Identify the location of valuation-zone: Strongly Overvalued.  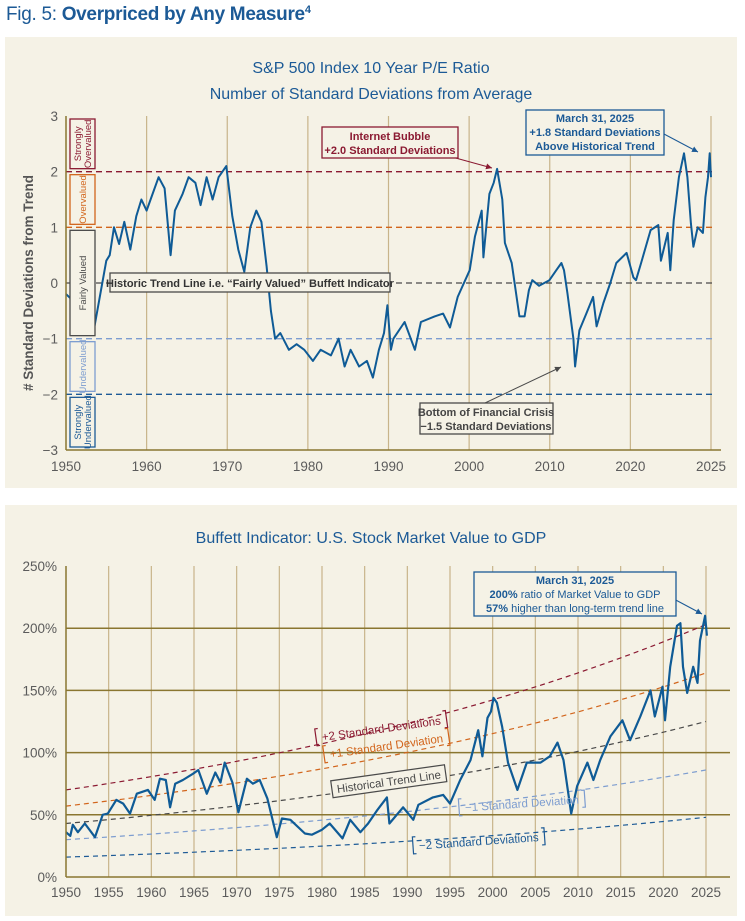
(82, 144).